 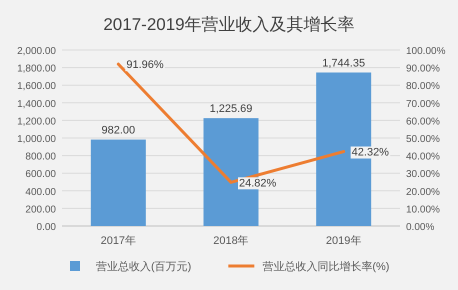 What do you see at coordinates (40, 210) in the screenshot?
I see `y-tick-label: 200.00` at bounding box center [40, 210].